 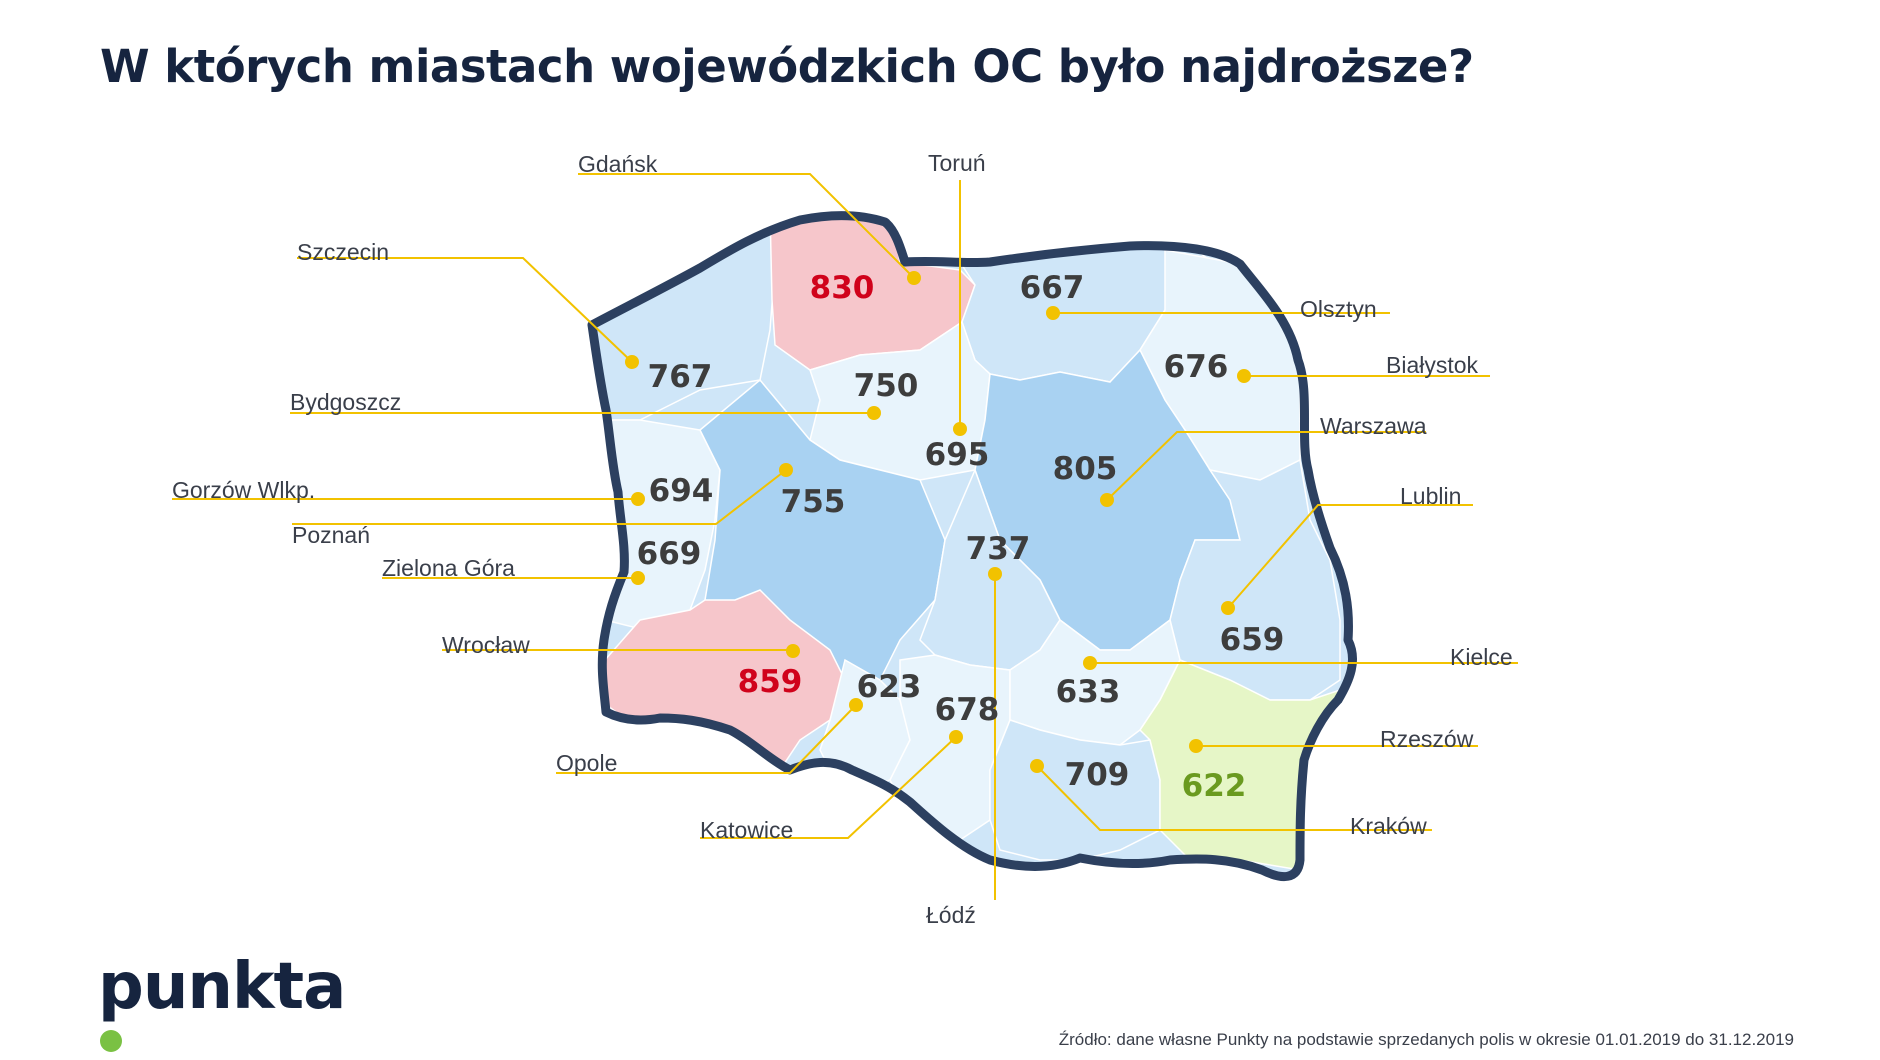 What do you see at coordinates (886, 386) in the screenshot?
I see `region-value: 750` at bounding box center [886, 386].